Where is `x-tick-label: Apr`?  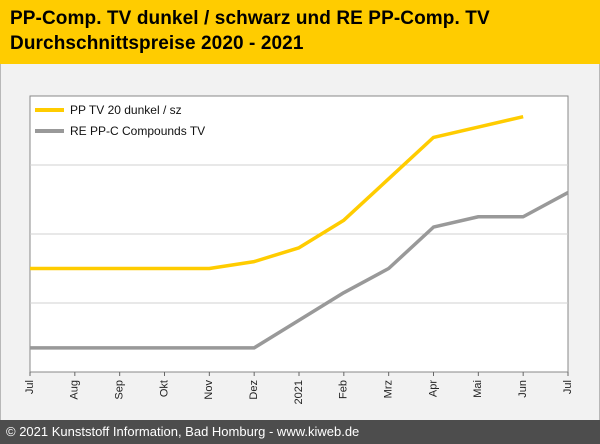 x-tick-label: Apr is located at coordinates (433, 388).